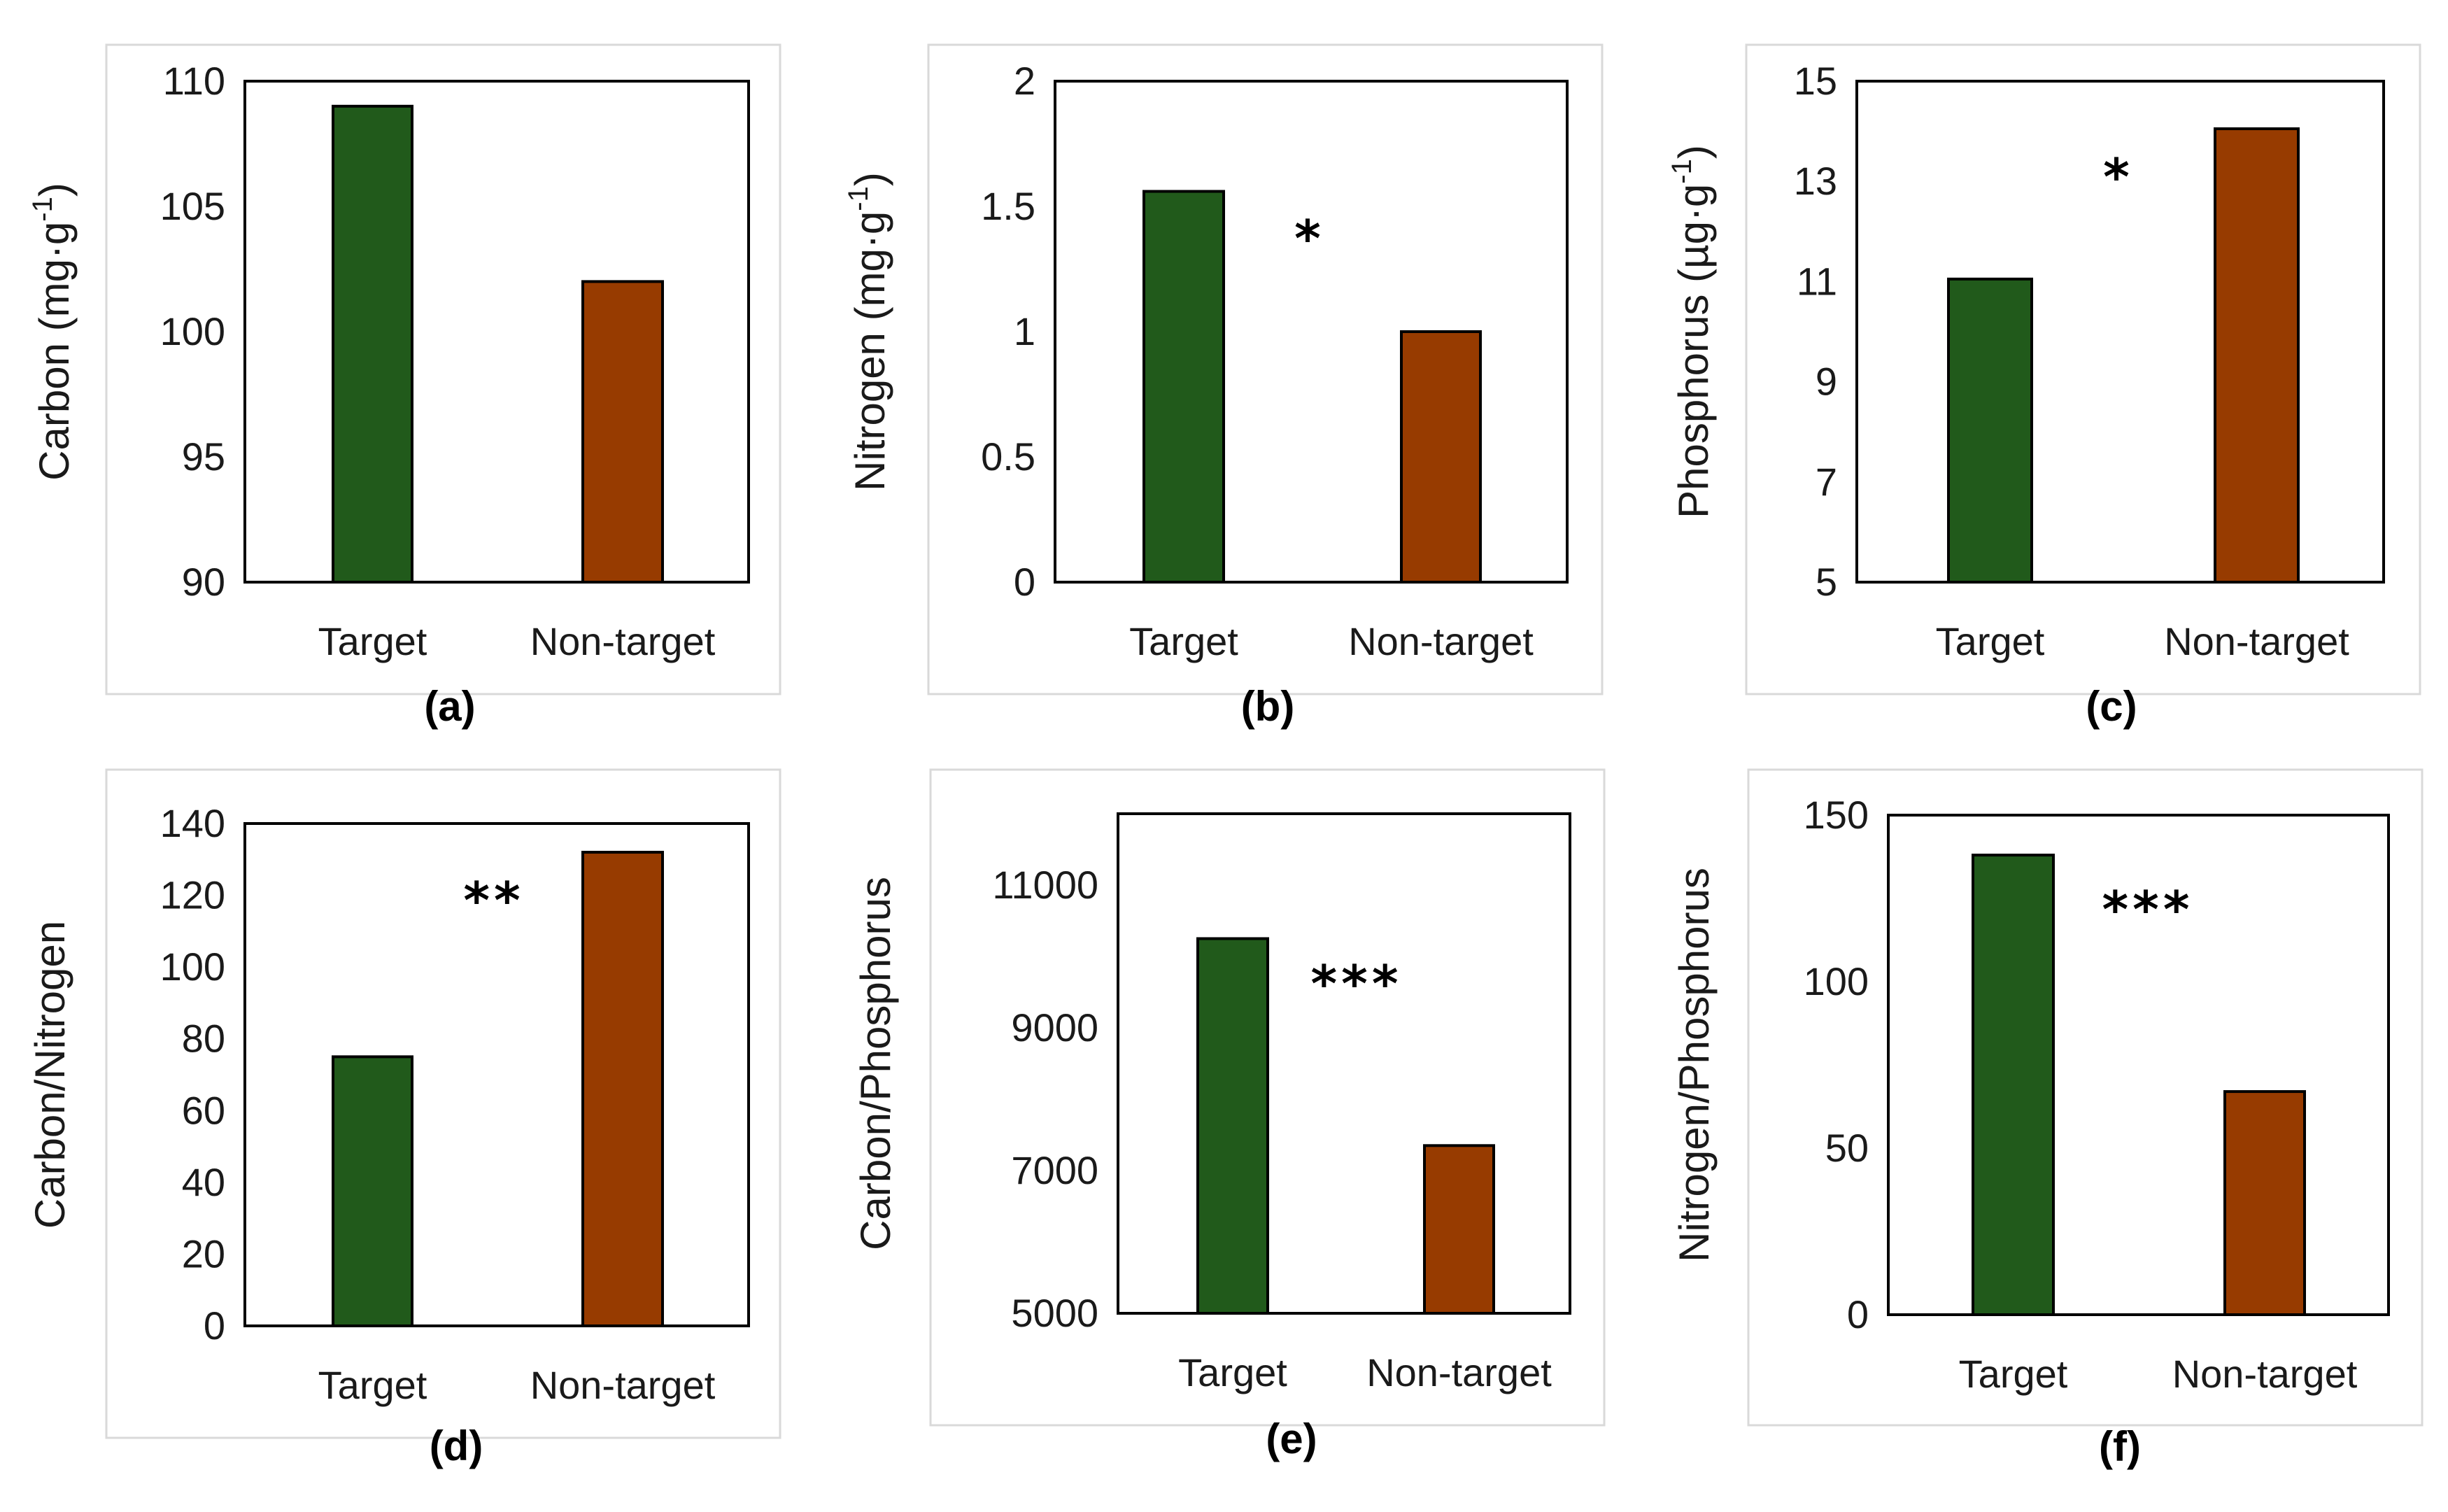  I want to click on y-axis-label: Carbon (mg·g-1), so click(52, 332).